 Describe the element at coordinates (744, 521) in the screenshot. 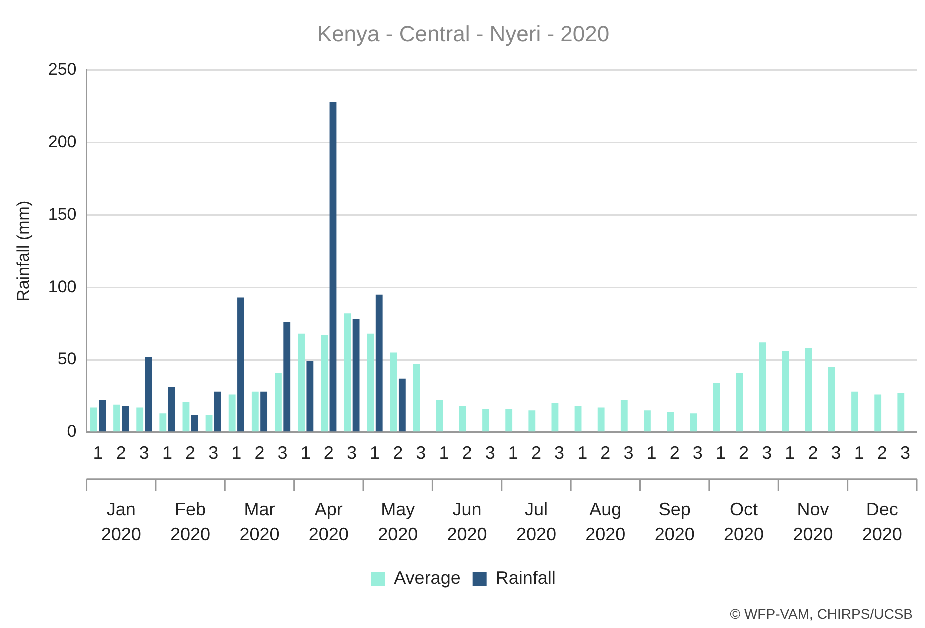

I see `text: Oct 2020` at that location.